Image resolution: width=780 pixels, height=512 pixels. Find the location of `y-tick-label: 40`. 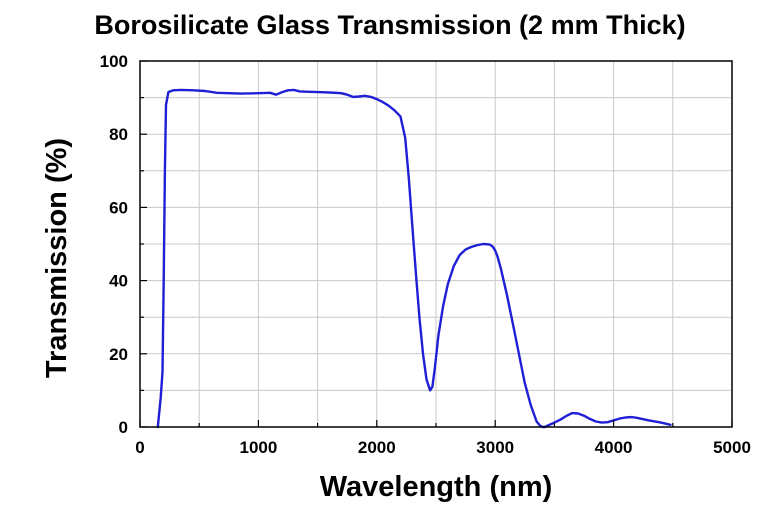

y-tick-label: 40 is located at coordinates (118, 281).